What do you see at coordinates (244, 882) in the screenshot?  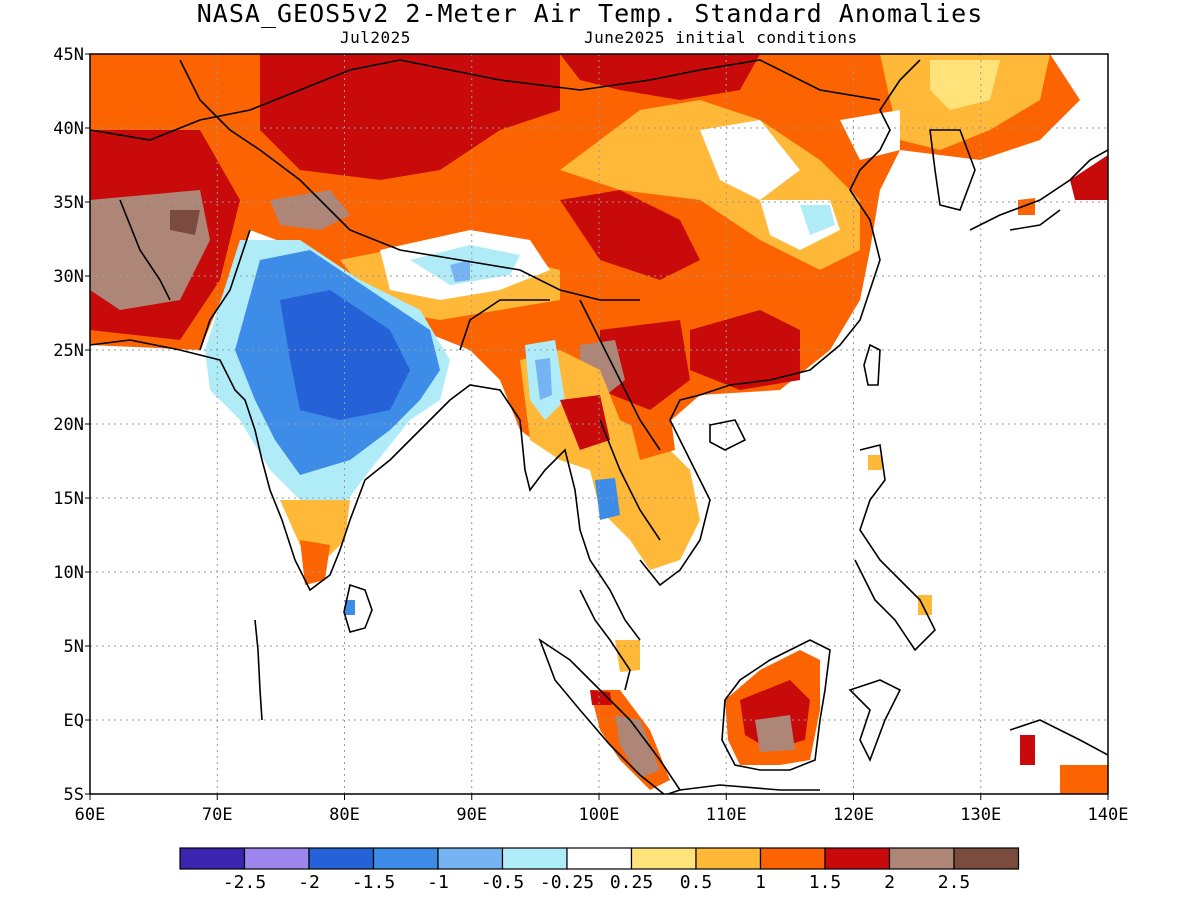 I see `colorbar-label: -2.5` at bounding box center [244, 882].